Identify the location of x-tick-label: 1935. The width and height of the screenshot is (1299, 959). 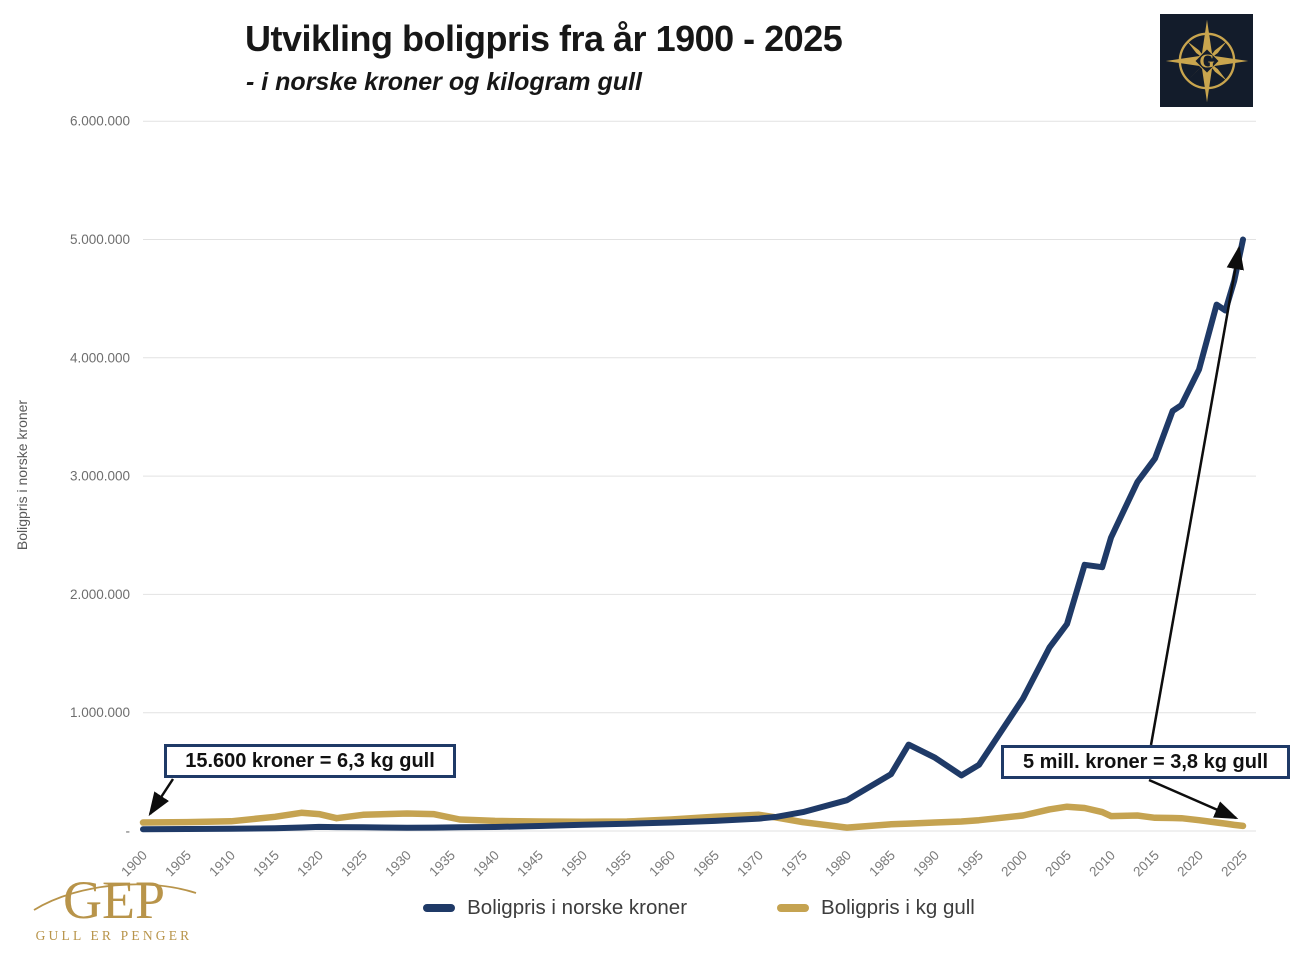
(442, 864).